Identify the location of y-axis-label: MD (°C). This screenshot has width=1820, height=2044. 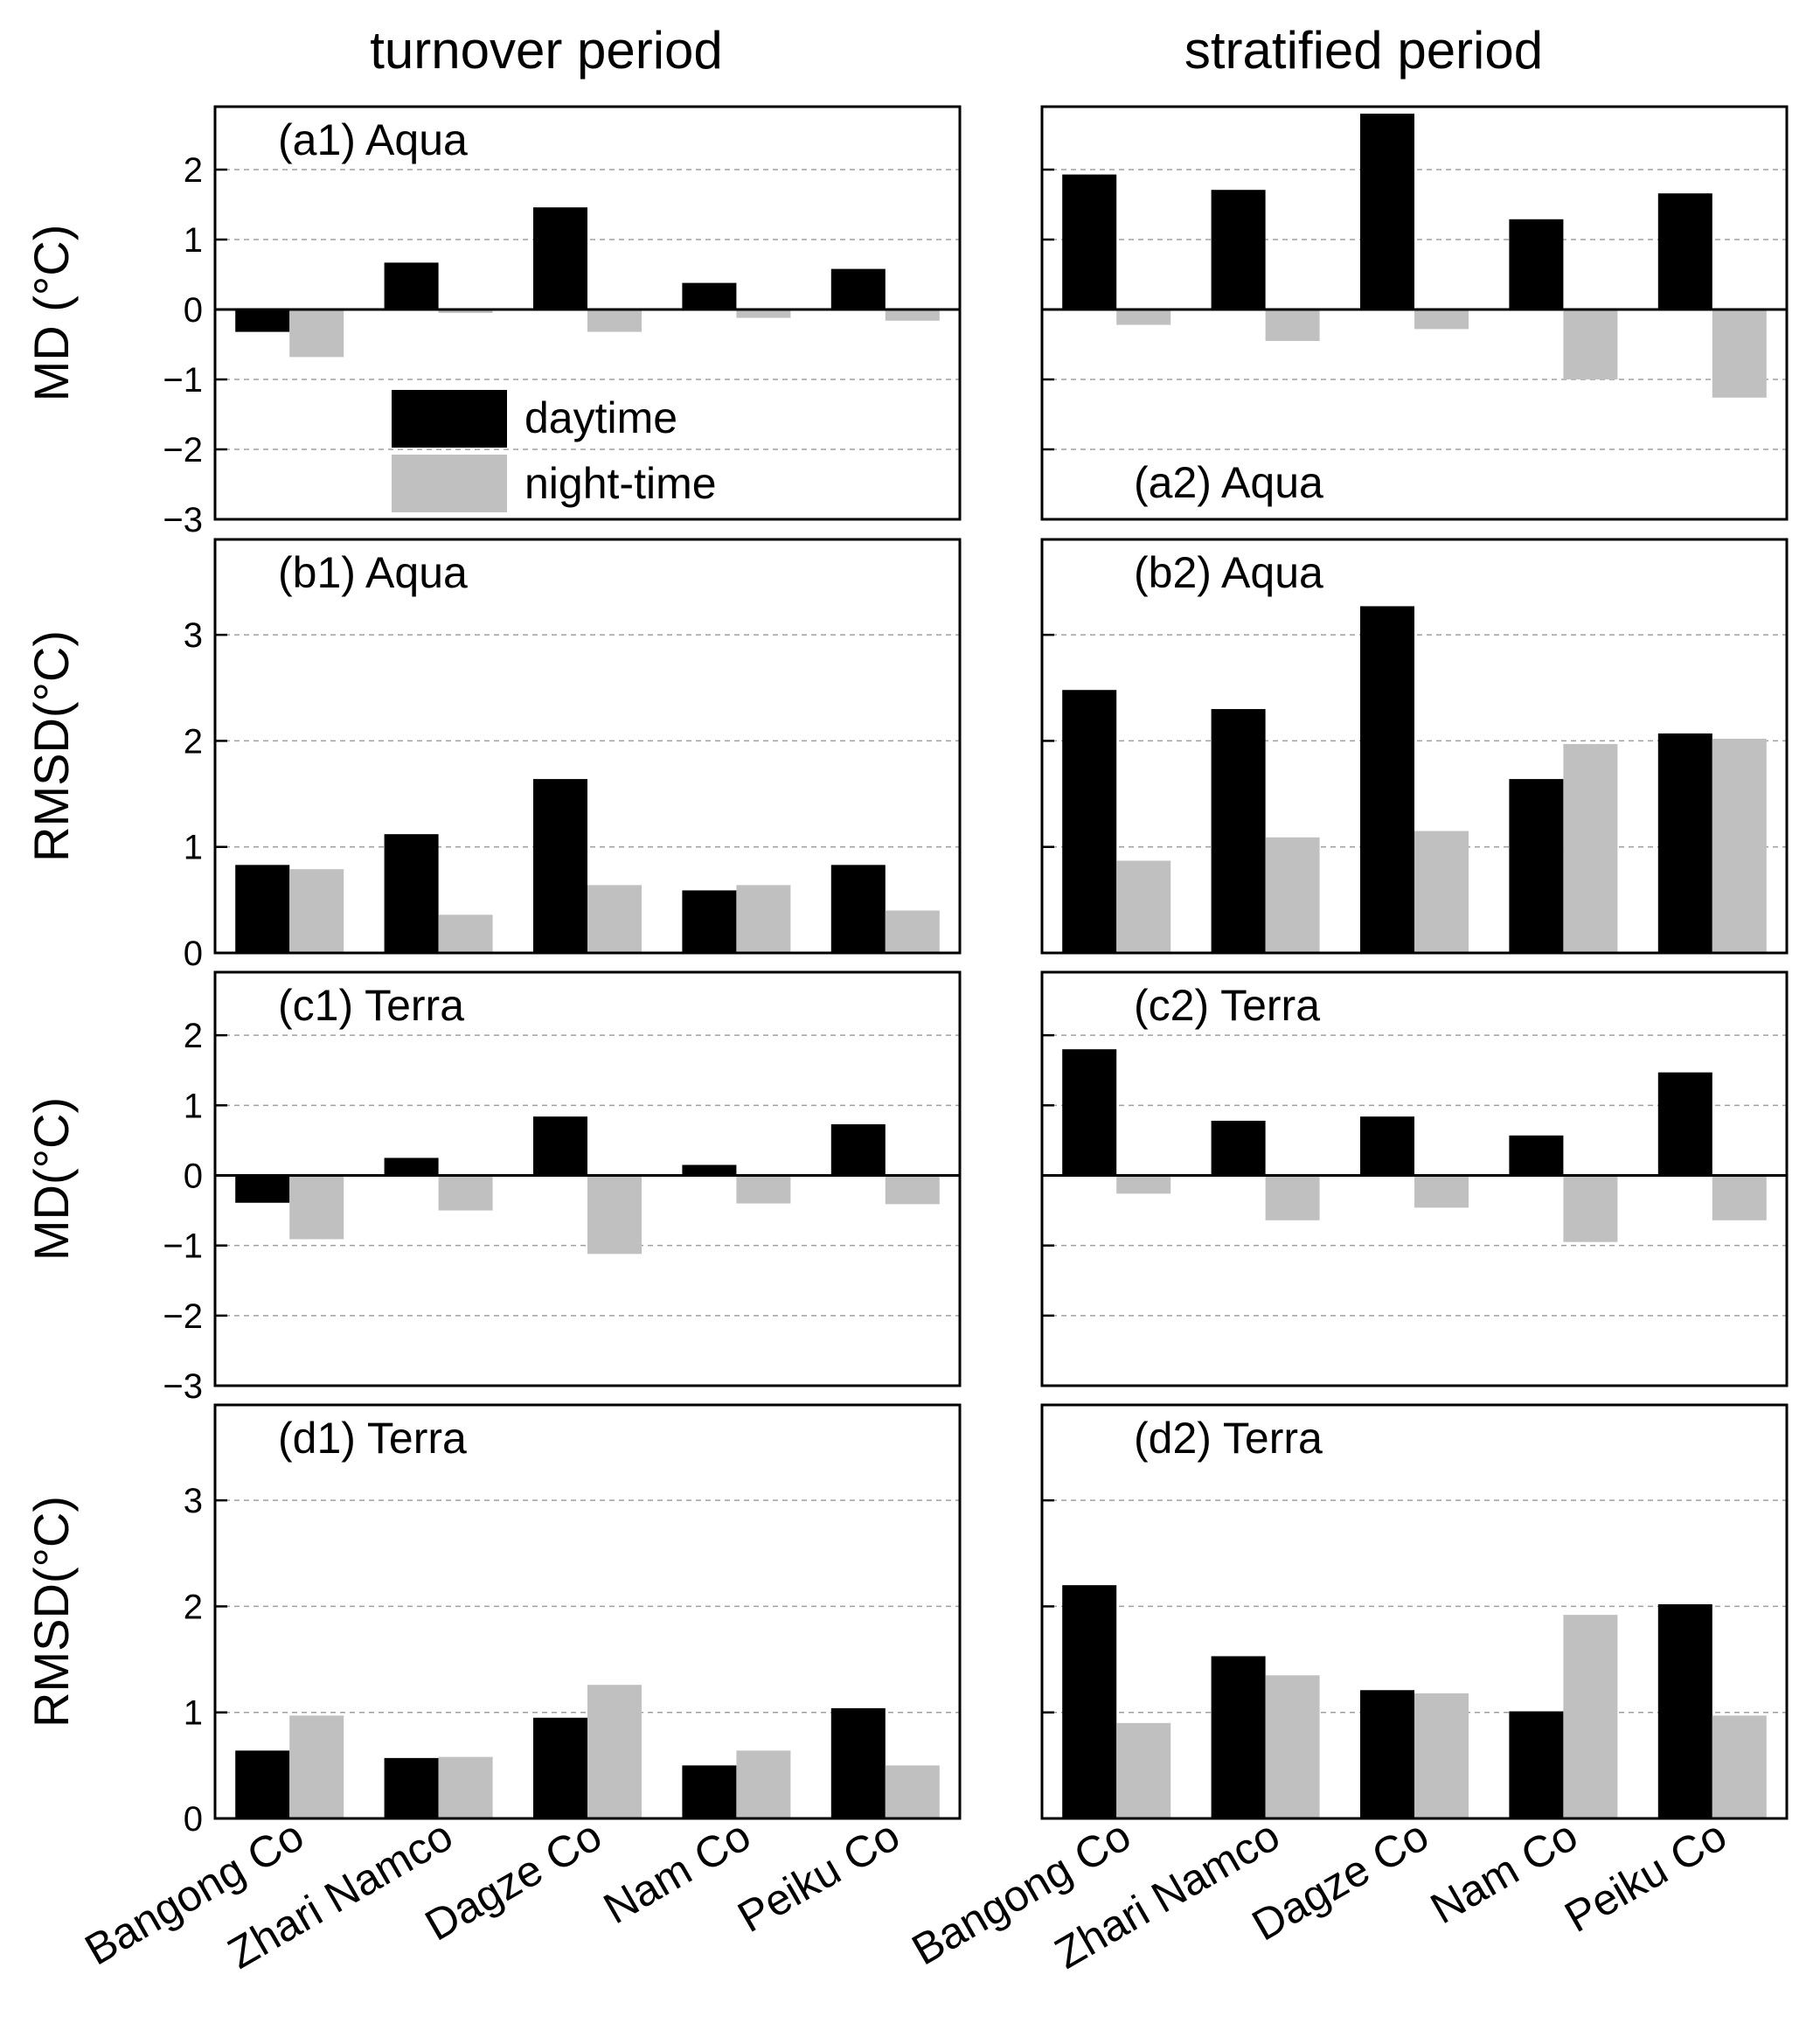
(51, 313).